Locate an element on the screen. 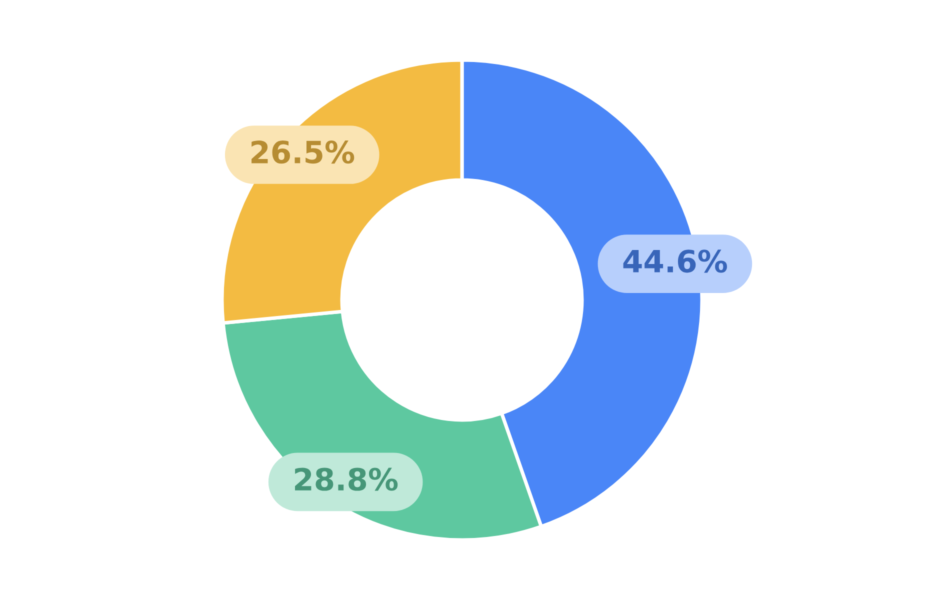 This screenshot has height=600, width=936. data-label: 26.5% is located at coordinates (303, 152).